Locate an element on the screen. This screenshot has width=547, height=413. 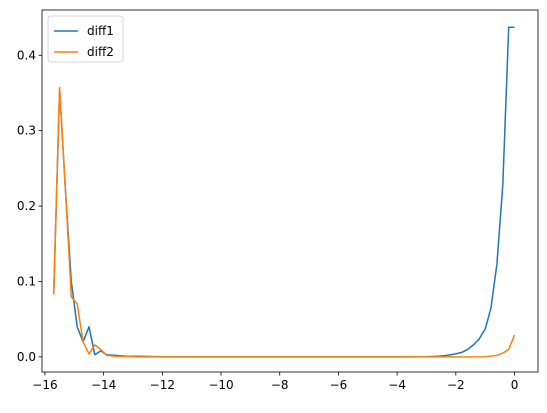
legend-label-diff1: diff1 is located at coordinates (100, 31).